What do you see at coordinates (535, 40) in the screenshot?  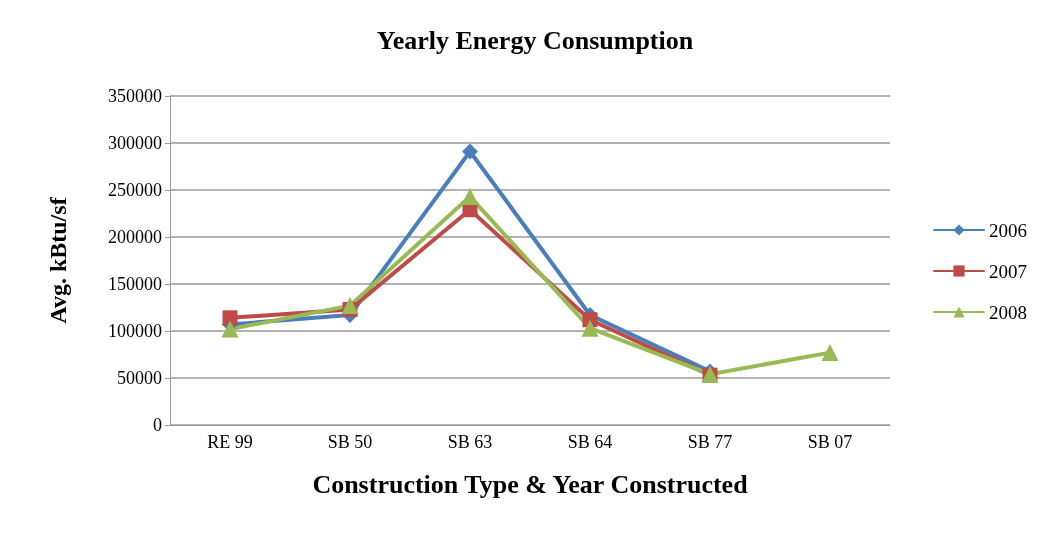 I see `chart-title: Yearly Energy Consumption` at bounding box center [535, 40].